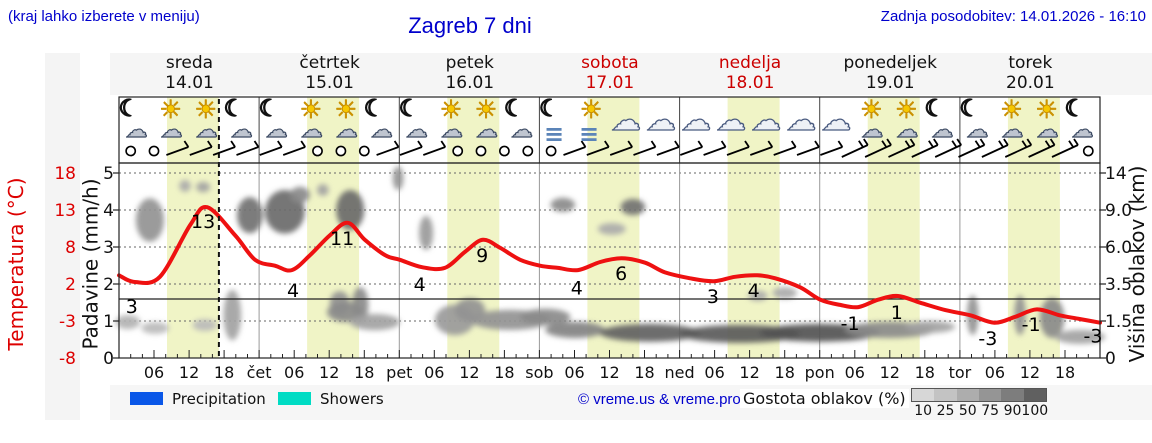  I want to click on weather-icon-cloud: ☁, so click(767, 121).